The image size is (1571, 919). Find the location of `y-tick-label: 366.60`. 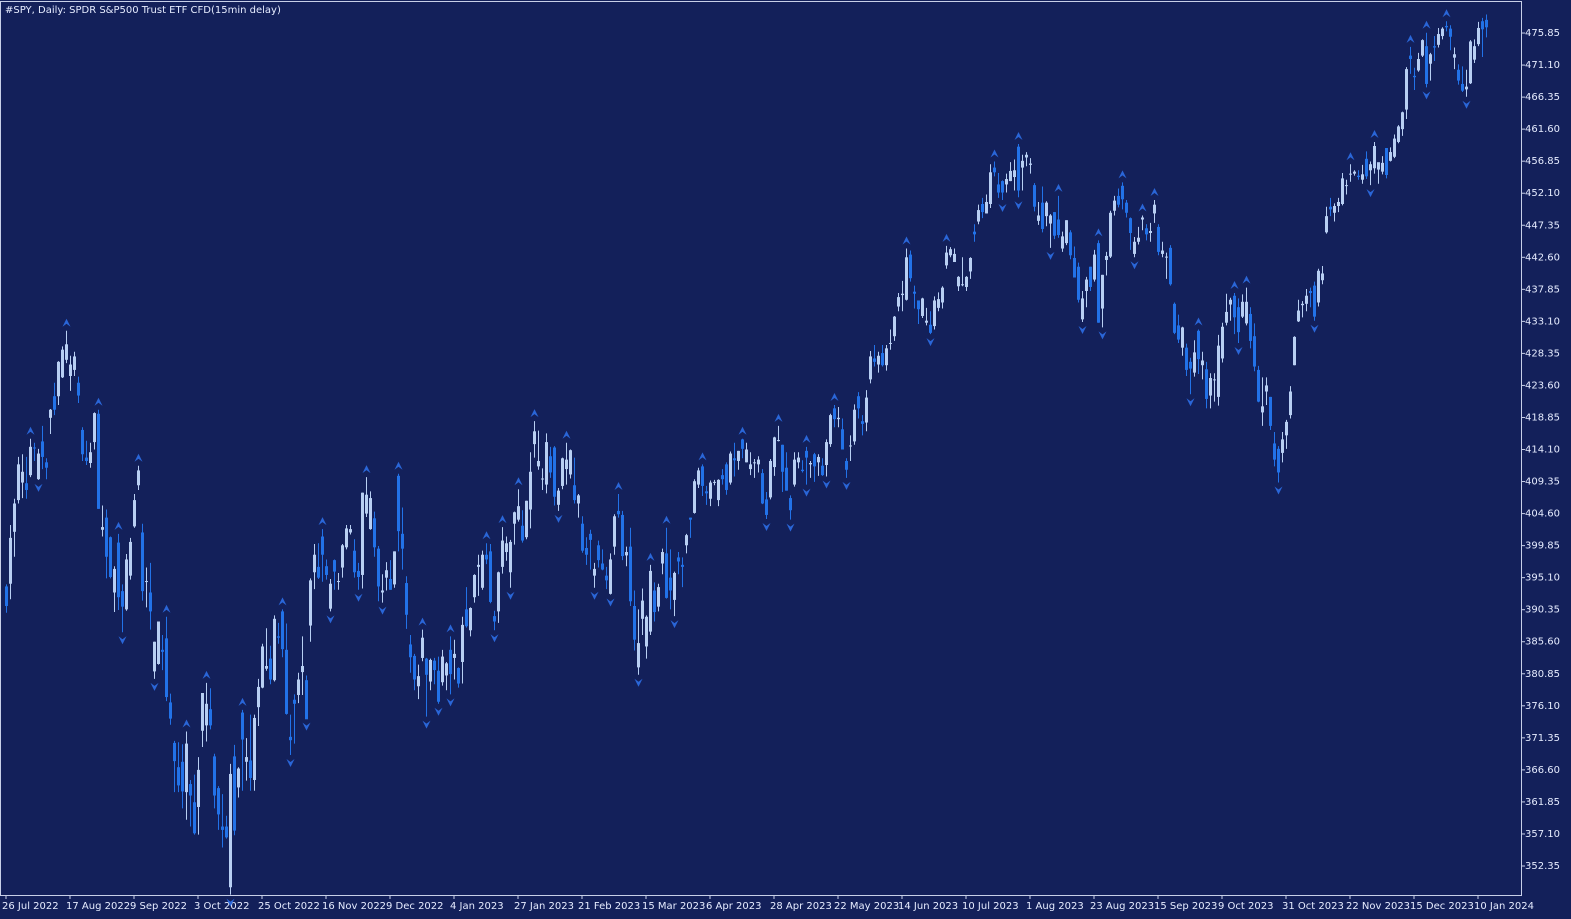

y-tick-label: 366.60 is located at coordinates (1542, 770).